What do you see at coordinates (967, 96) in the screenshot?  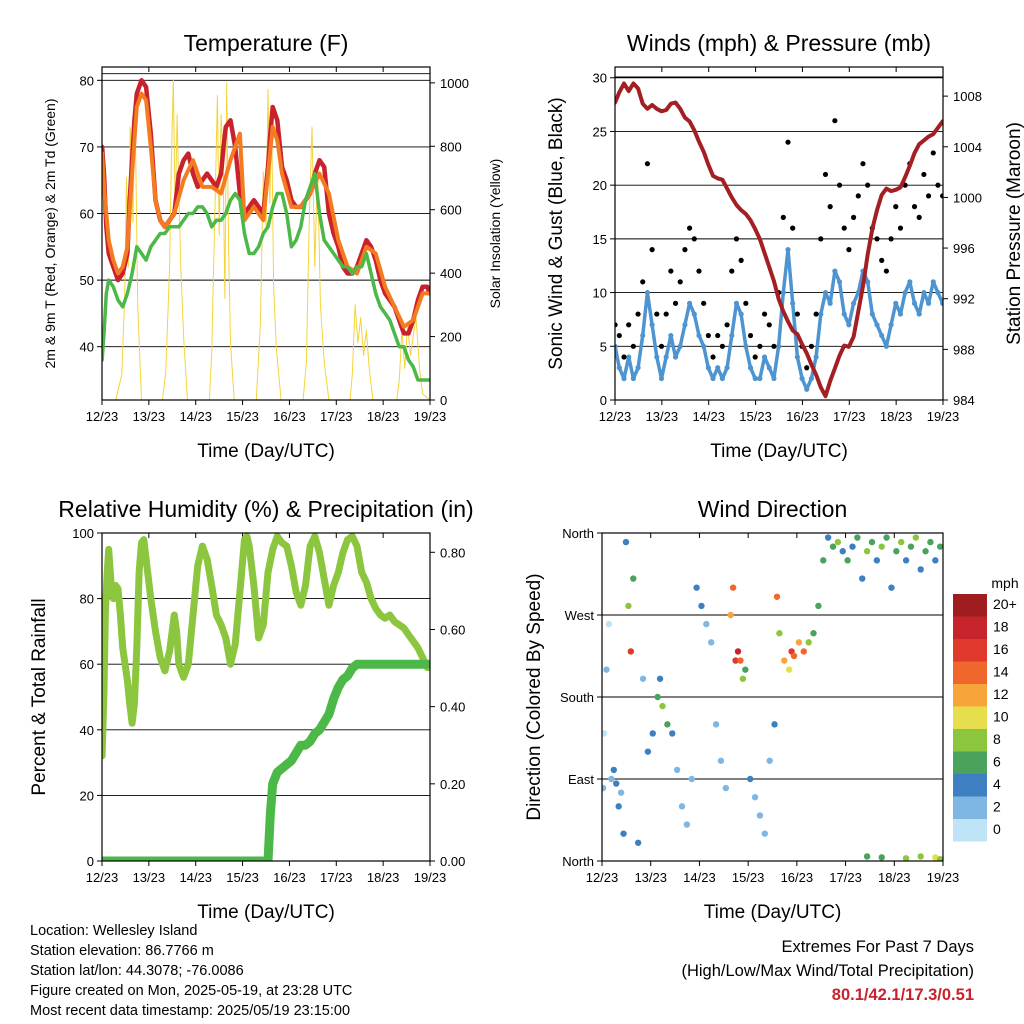 I see `y2-tick-label: 1008` at bounding box center [967, 96].